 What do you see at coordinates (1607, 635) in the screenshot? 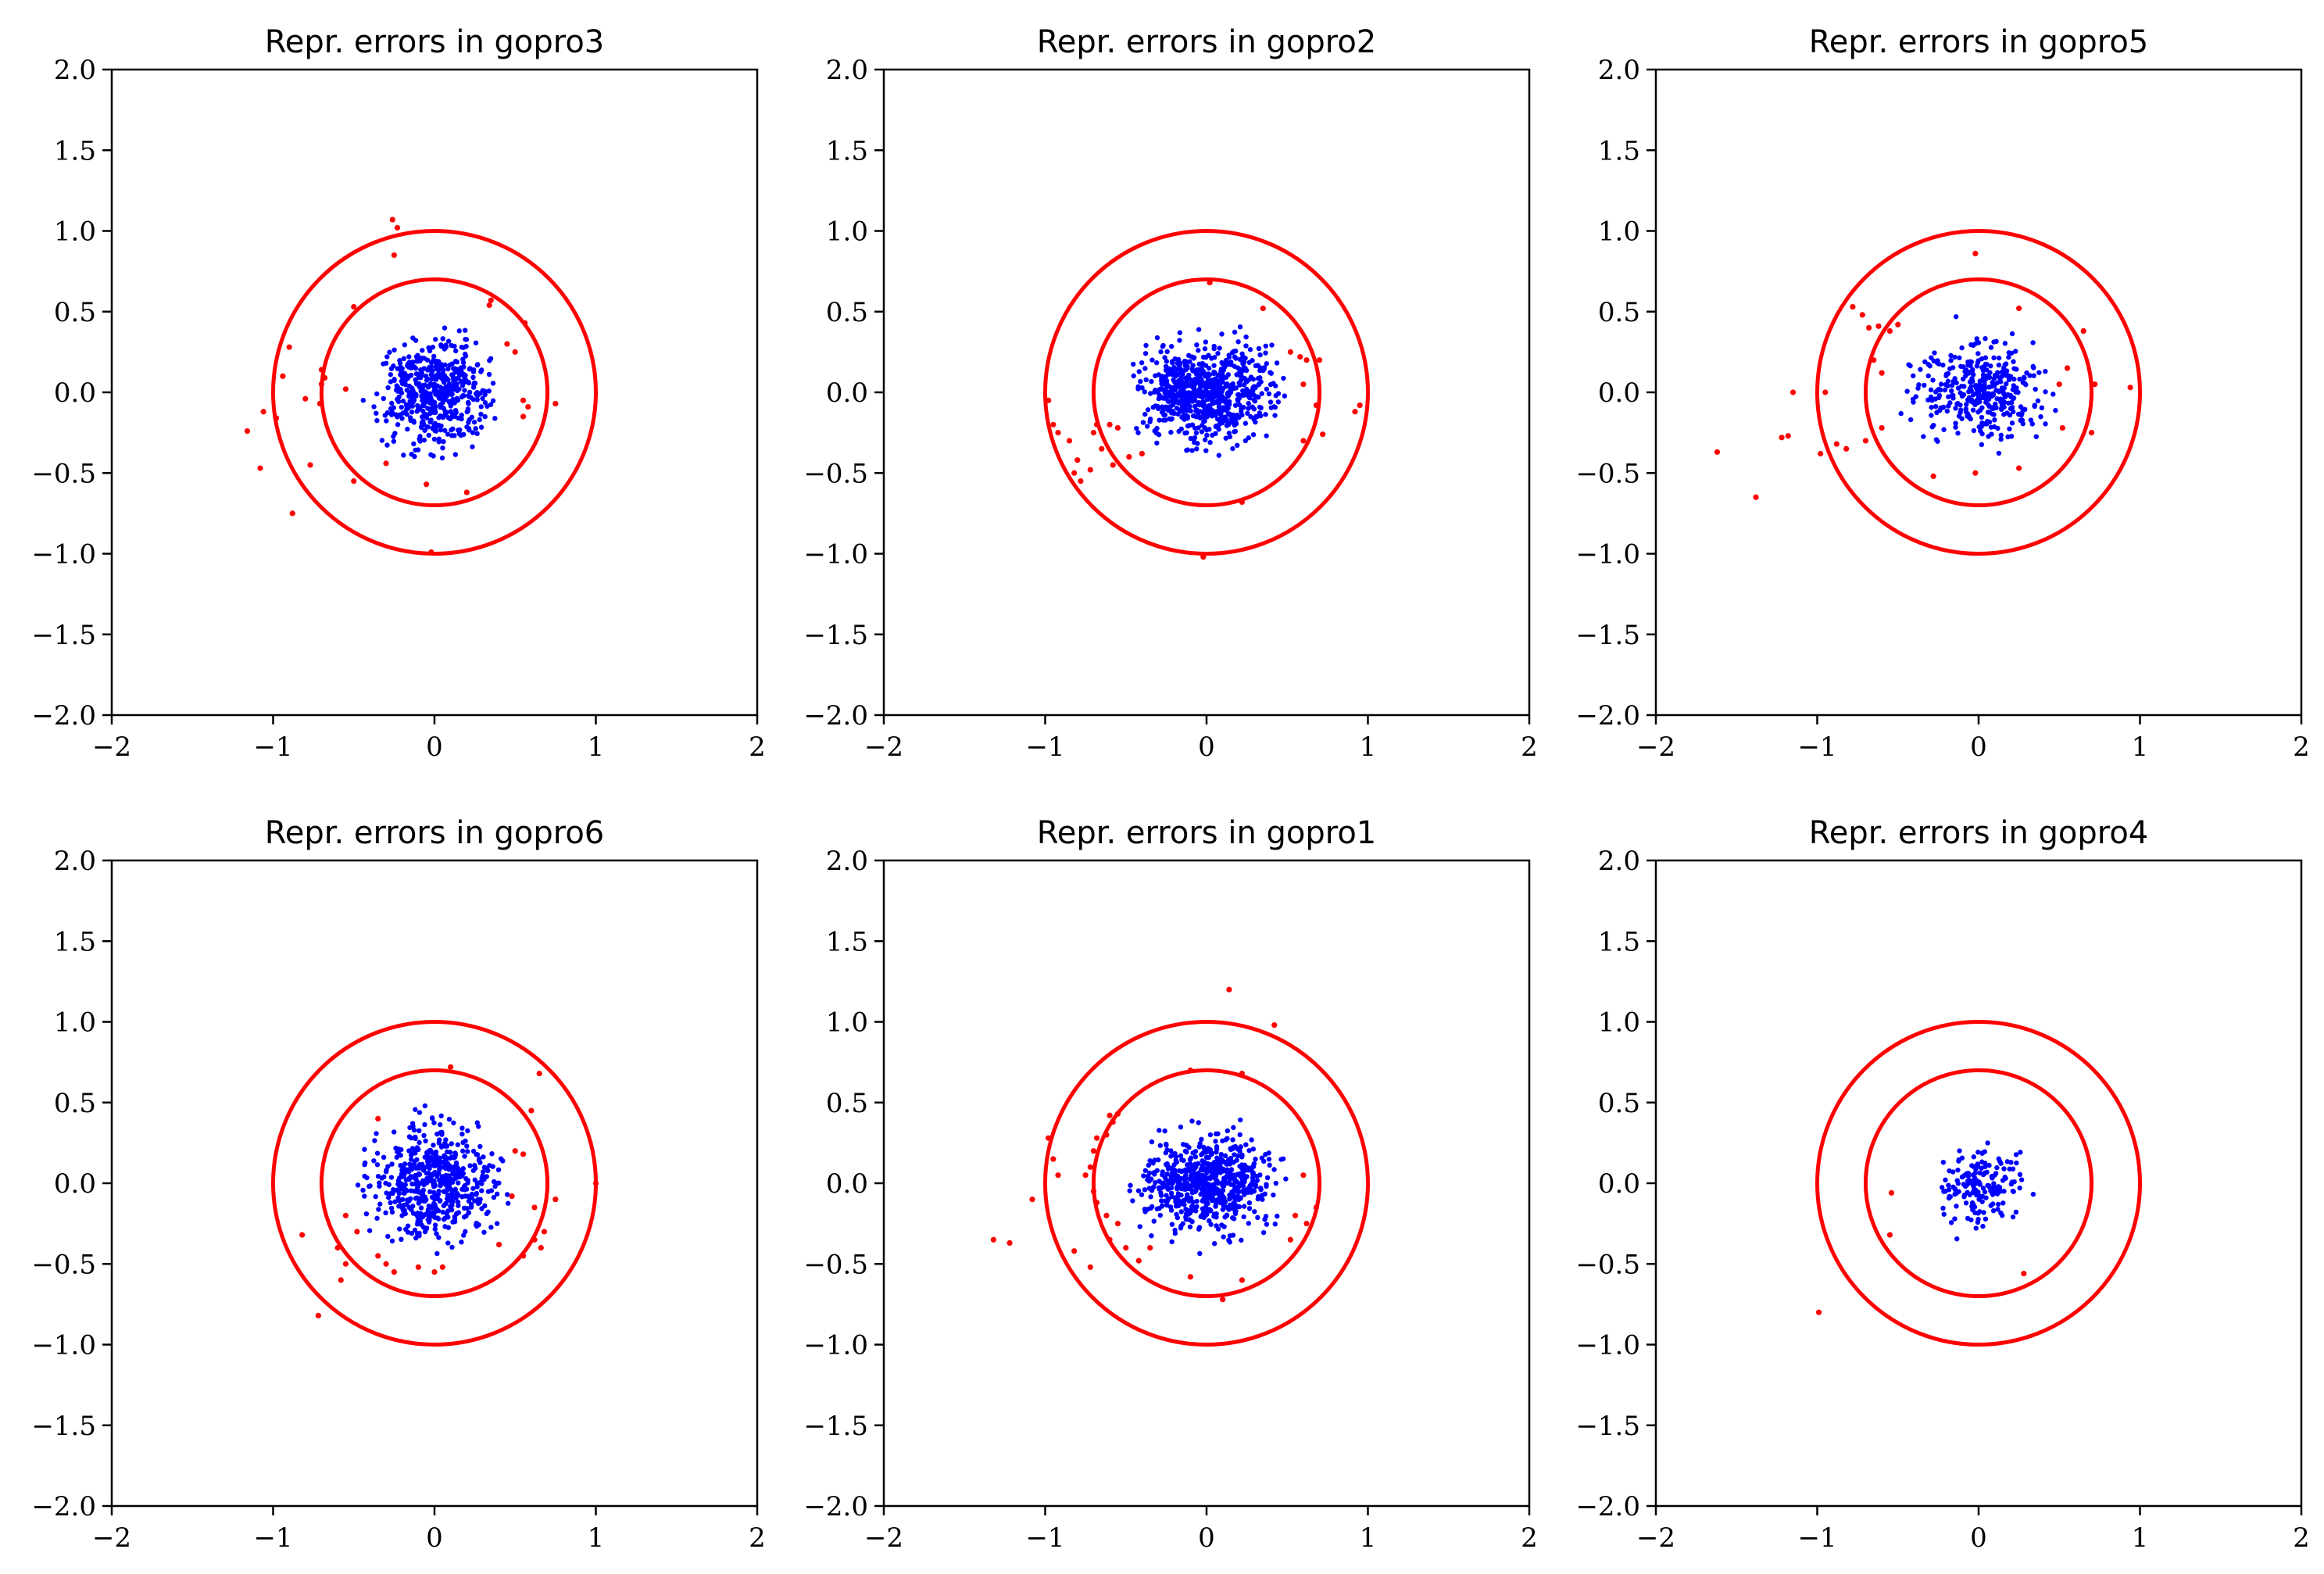
I see `y-tick-label: −1.5` at bounding box center [1607, 635].